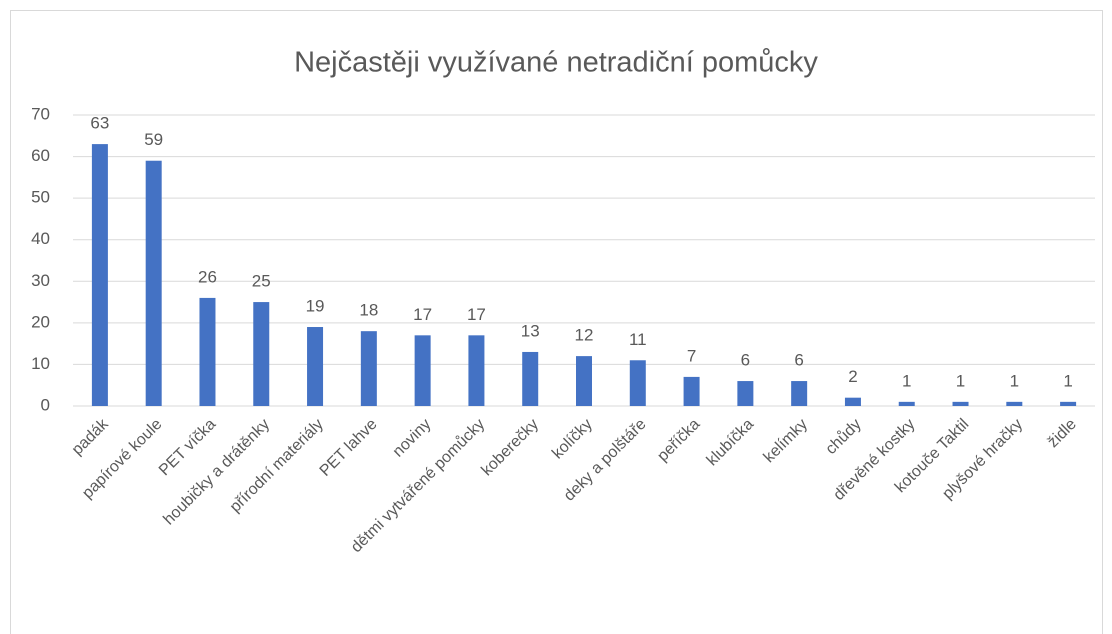 Image resolution: width=1112 pixels, height=634 pixels. I want to click on value-label: 11, so click(638, 339).